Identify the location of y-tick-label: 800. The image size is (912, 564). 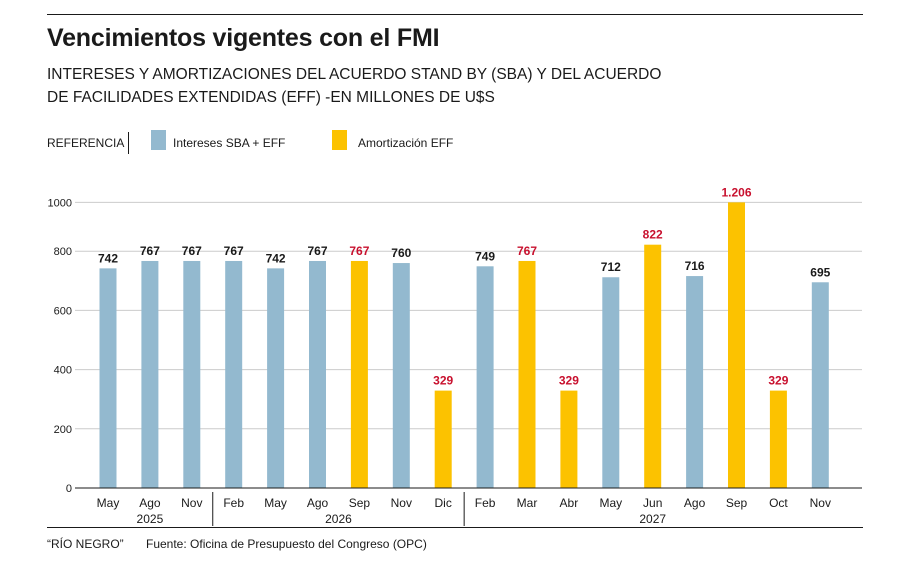
(63, 252).